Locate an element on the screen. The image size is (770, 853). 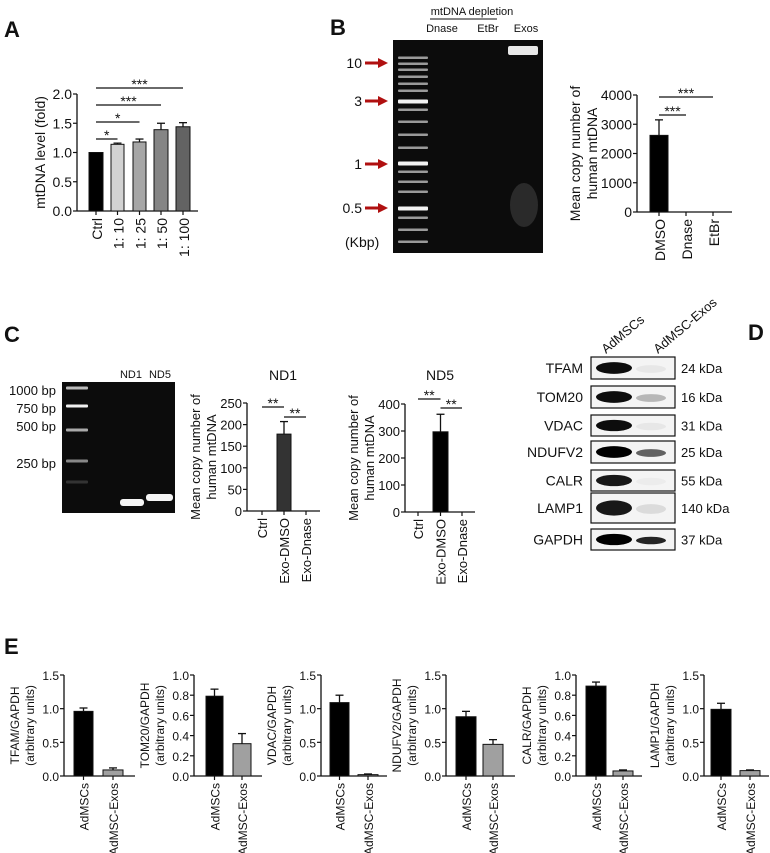
lane-label: ND5 is located at coordinates (160, 375).